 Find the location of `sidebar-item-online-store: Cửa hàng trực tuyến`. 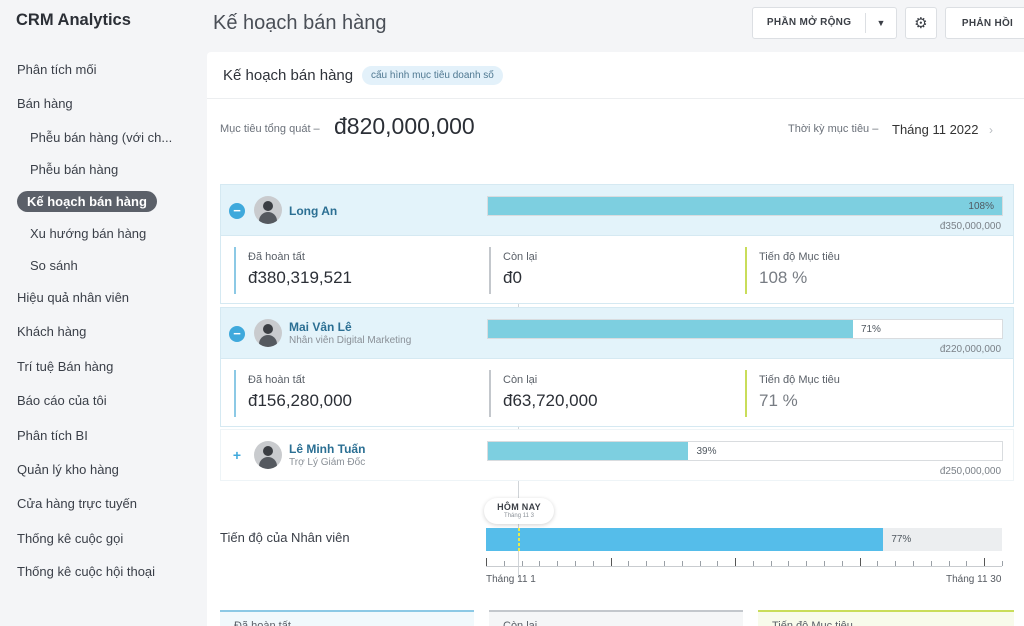

sidebar-item-online-store: Cửa hàng trực tuyến is located at coordinates (77, 503).